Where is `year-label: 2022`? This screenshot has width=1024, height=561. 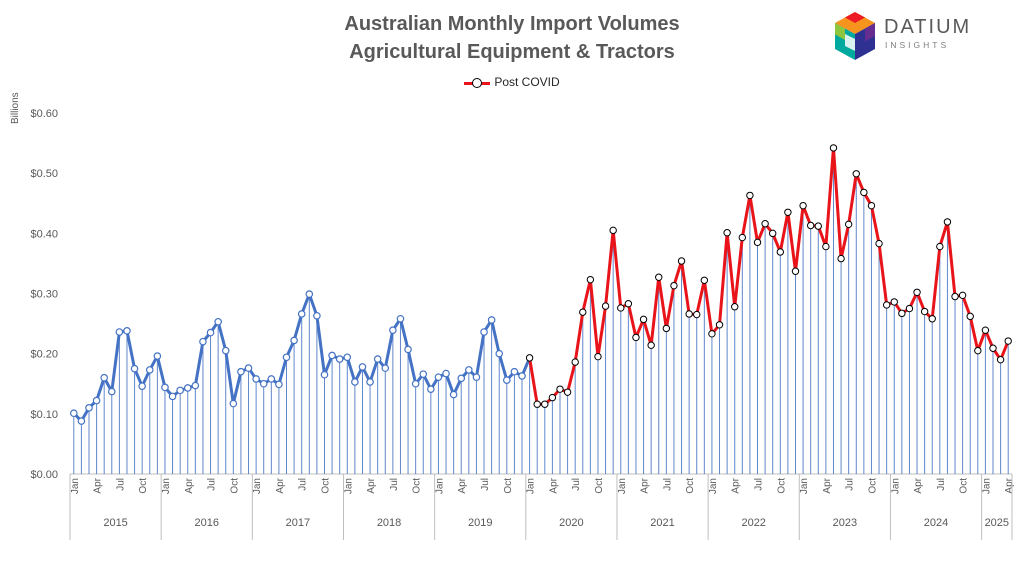 year-label: 2022 is located at coordinates (753, 523).